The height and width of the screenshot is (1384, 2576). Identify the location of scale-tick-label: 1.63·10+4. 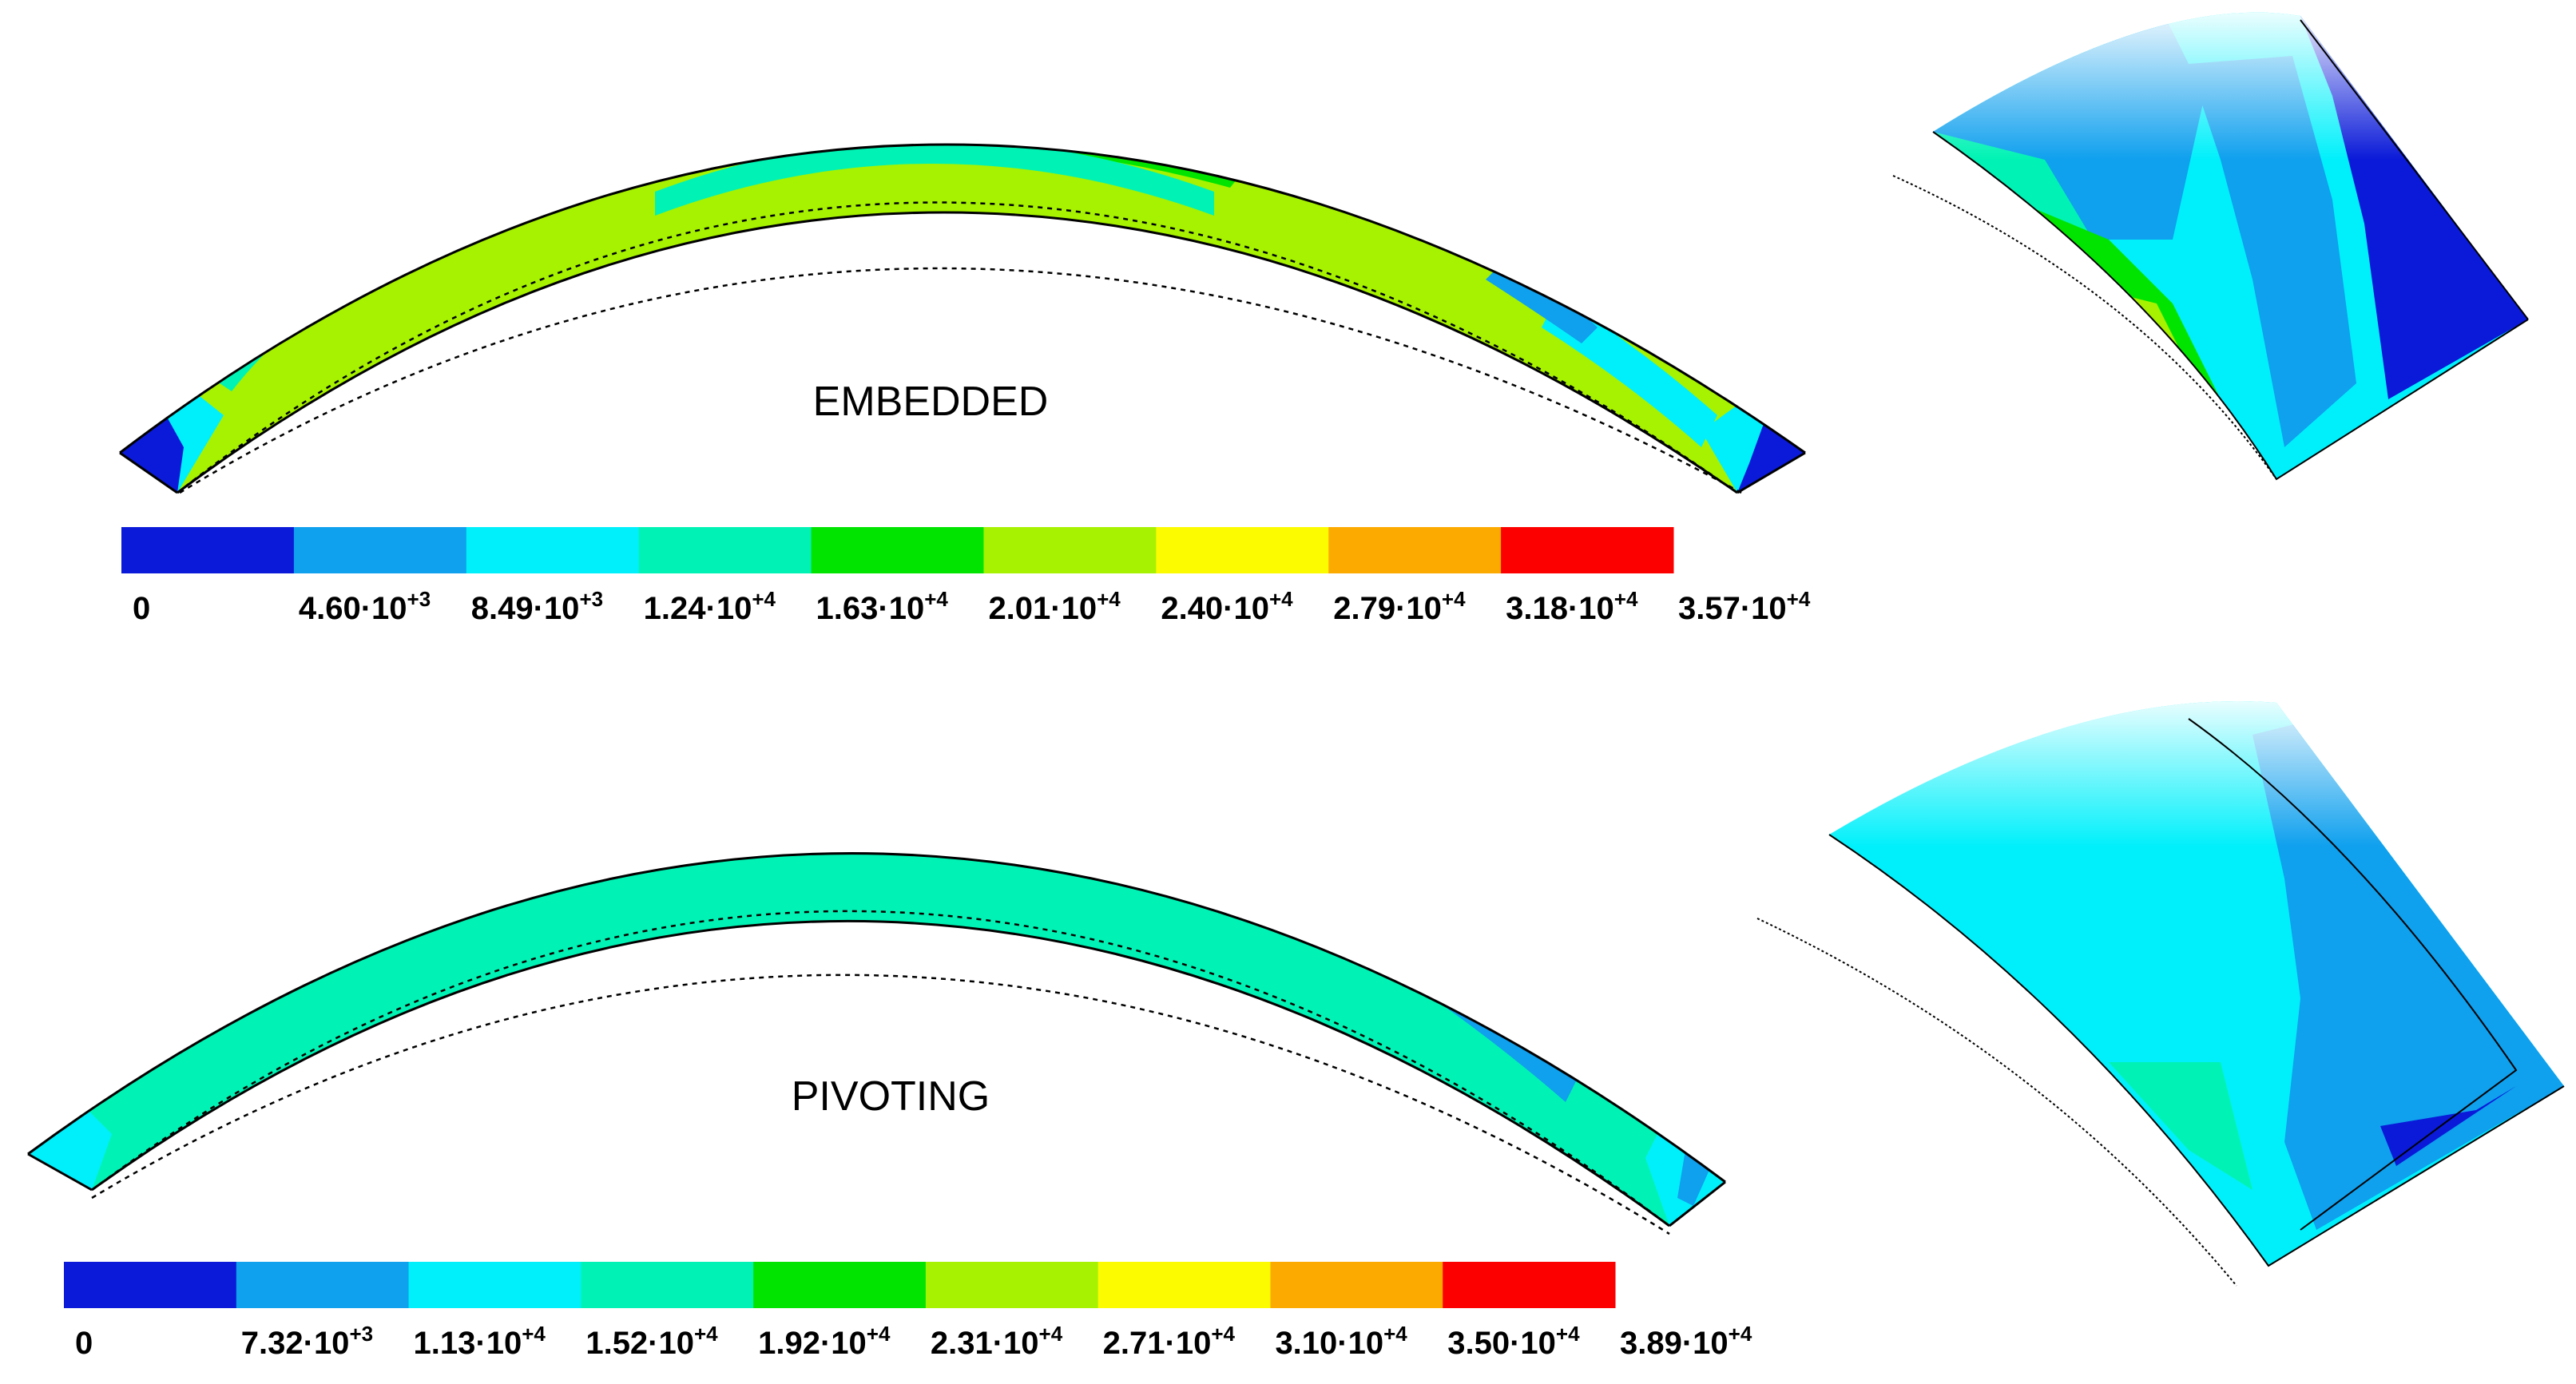
(882, 606).